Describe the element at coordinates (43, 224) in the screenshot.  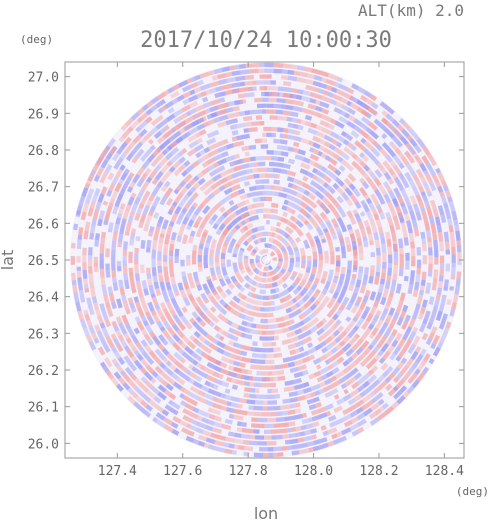
I see `y-tick-label: 26.6` at that location.